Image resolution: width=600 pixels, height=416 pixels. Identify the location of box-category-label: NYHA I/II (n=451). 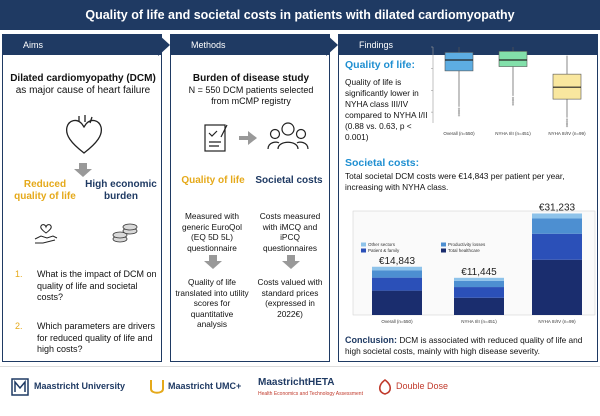
(513, 133).